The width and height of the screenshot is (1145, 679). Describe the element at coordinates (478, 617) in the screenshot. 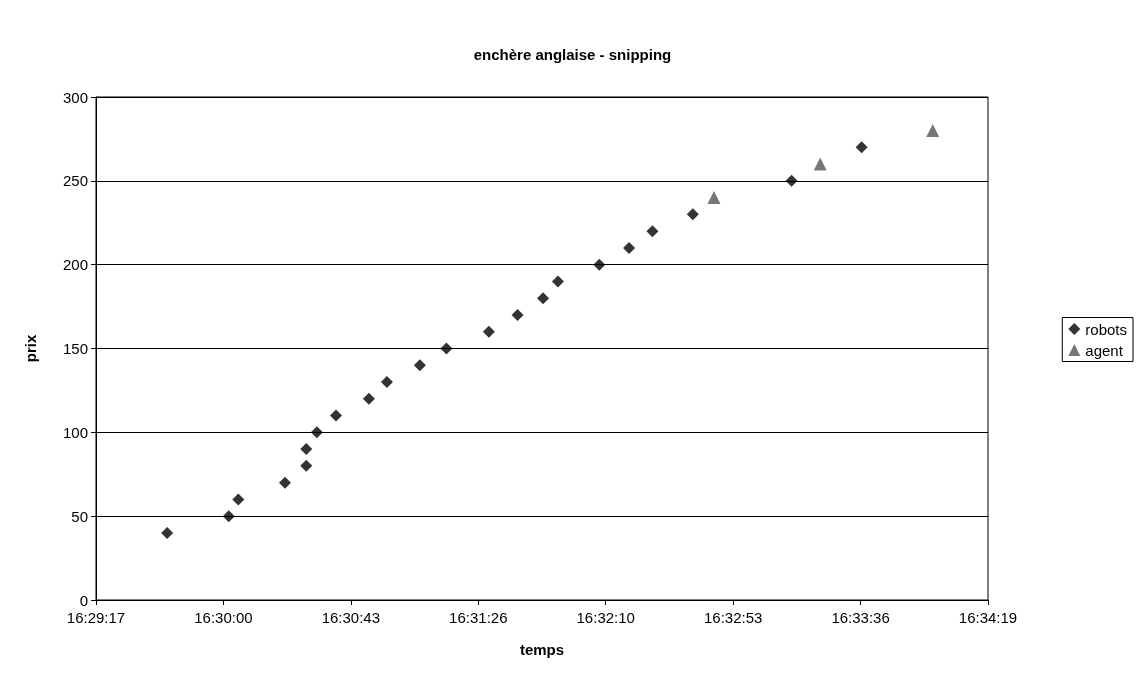

I see `x-tick-label: 16:31:26` at that location.